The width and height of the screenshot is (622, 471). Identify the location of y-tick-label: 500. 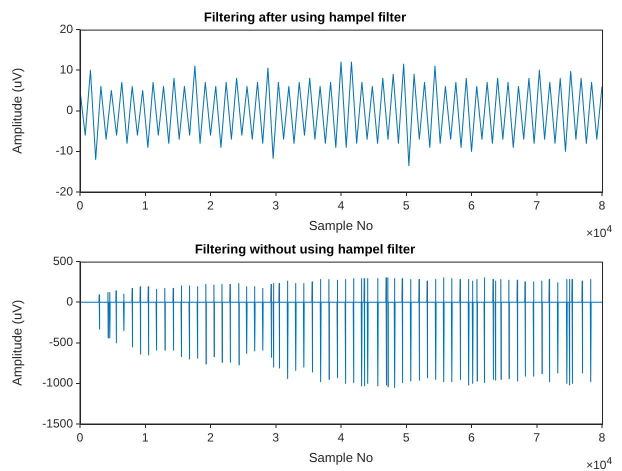
(63, 261).